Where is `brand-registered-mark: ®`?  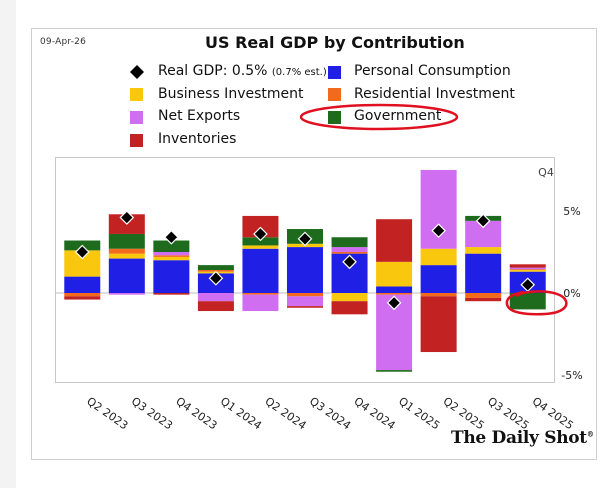
brand-registered-mark: ® is located at coordinates (590, 434).